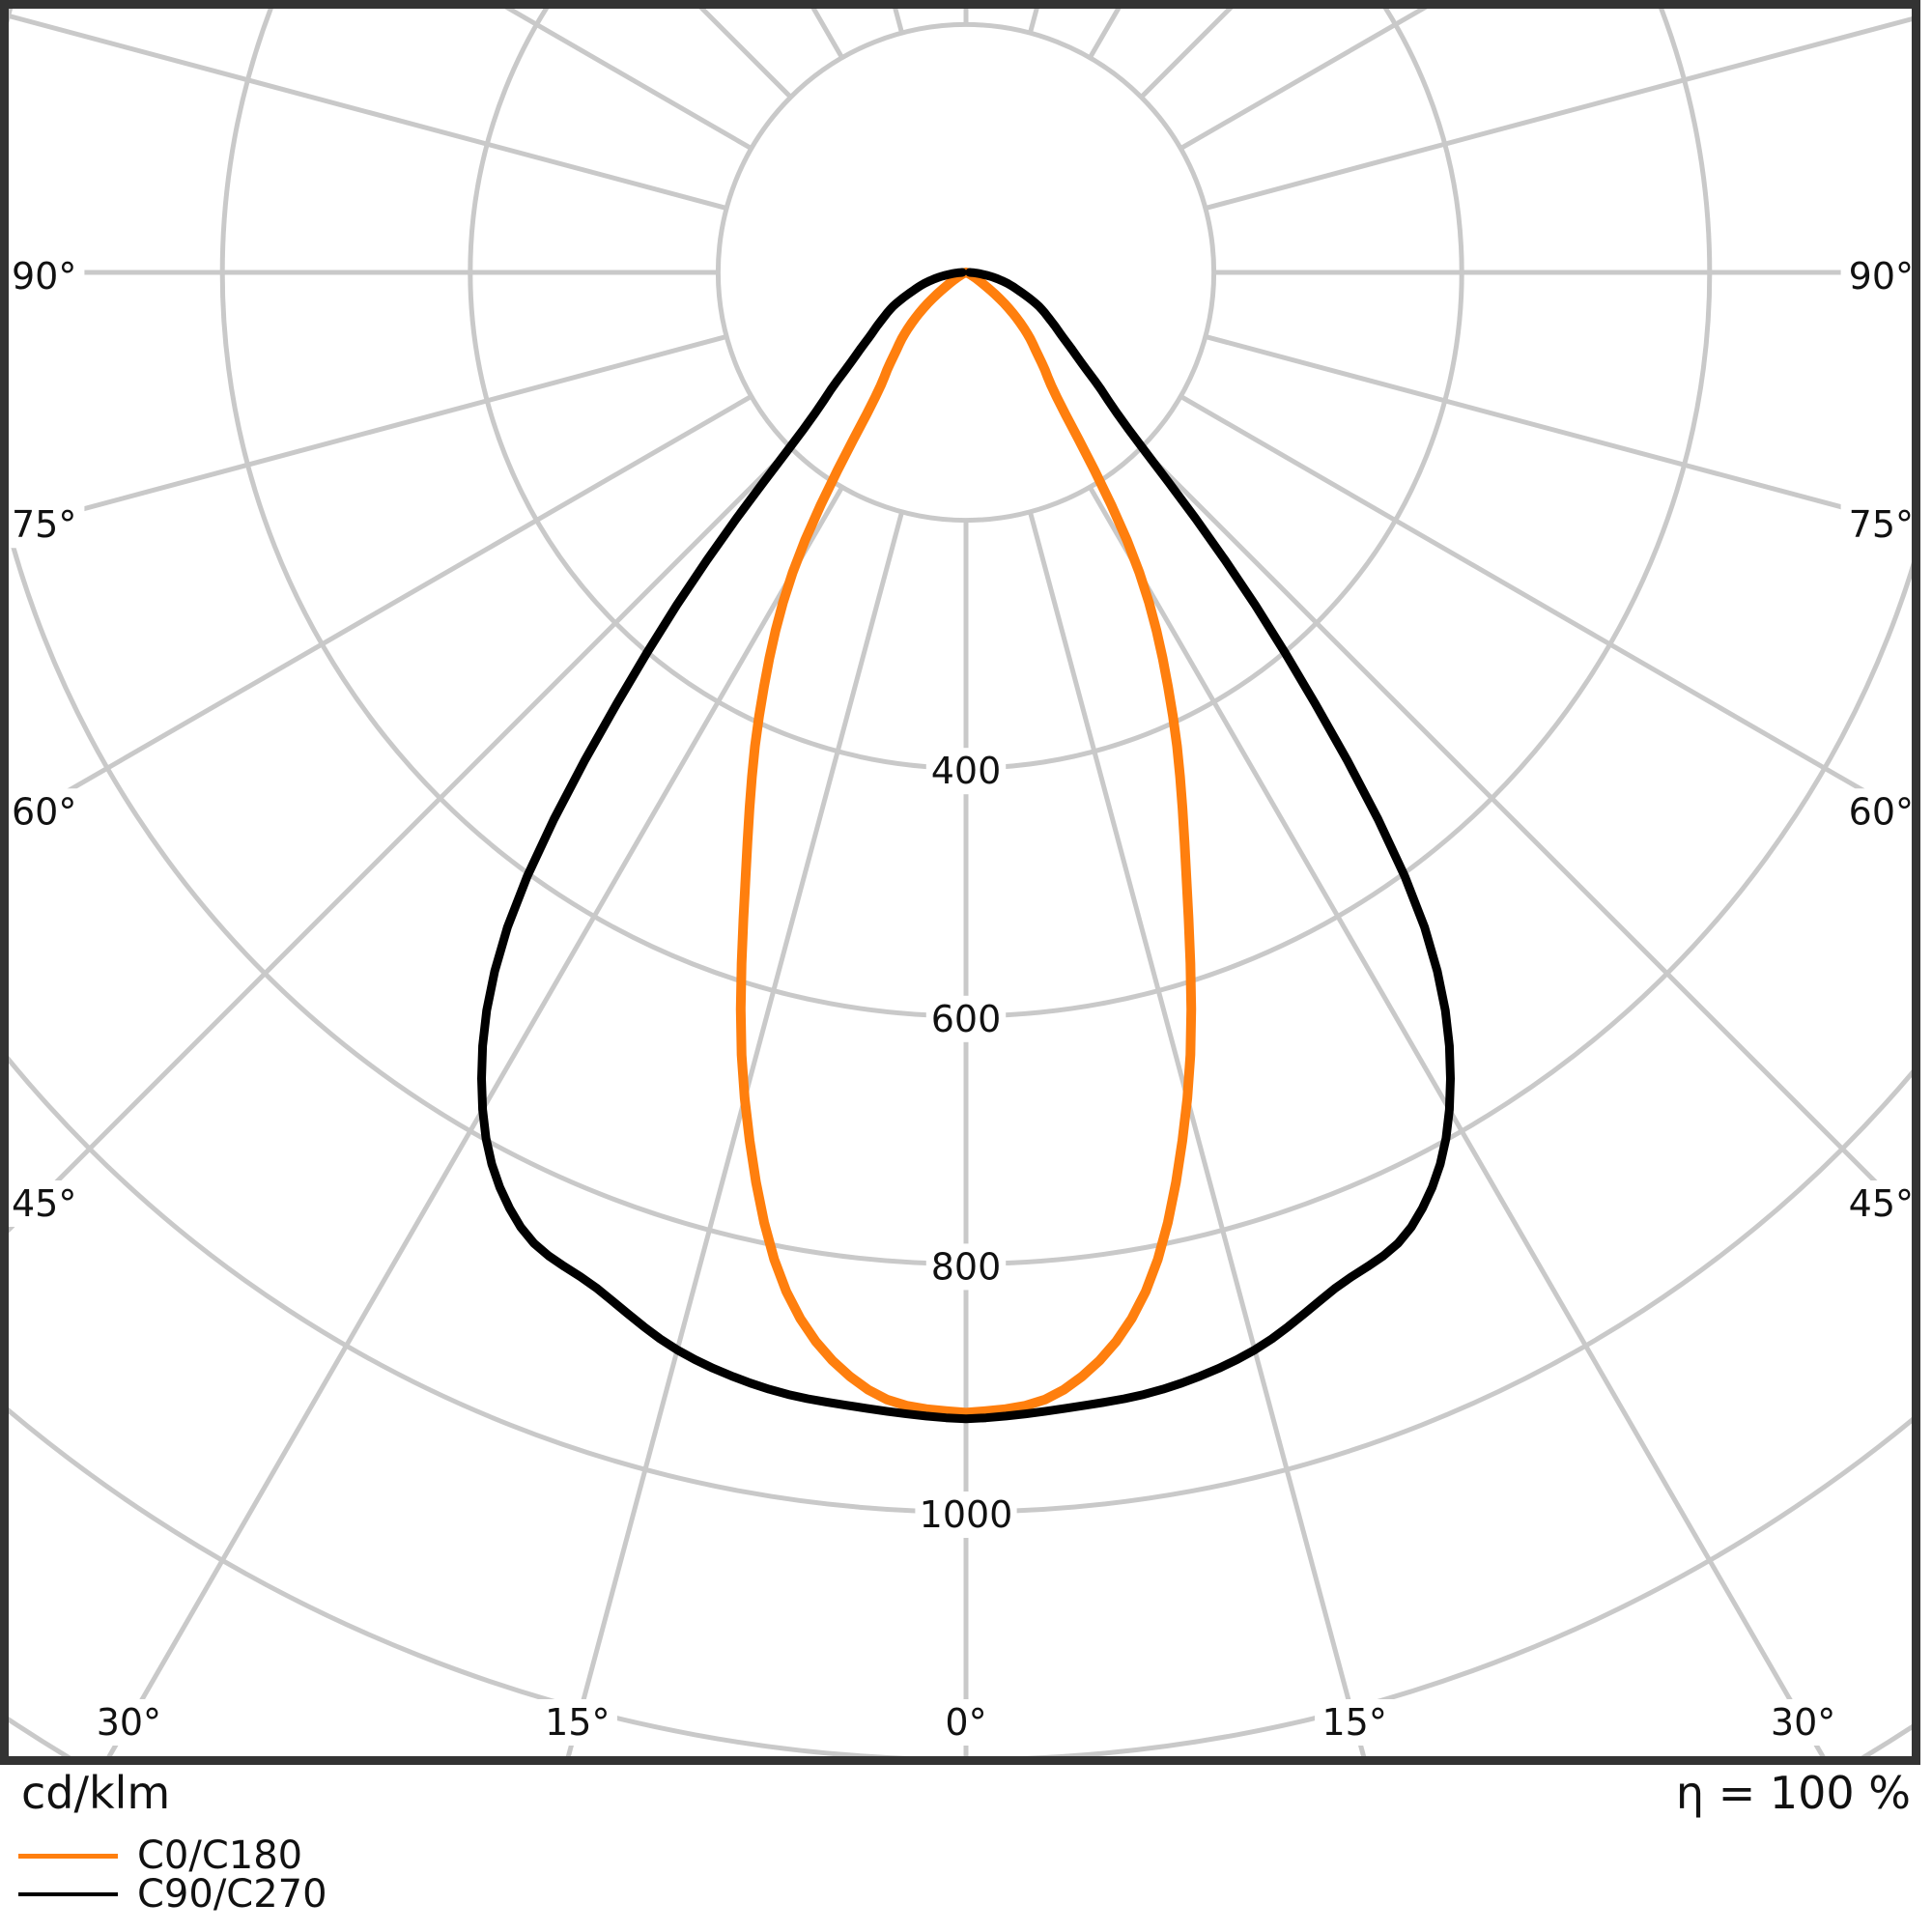  I want to click on legend: C0/C180 C90/C270, so click(172, 1875).